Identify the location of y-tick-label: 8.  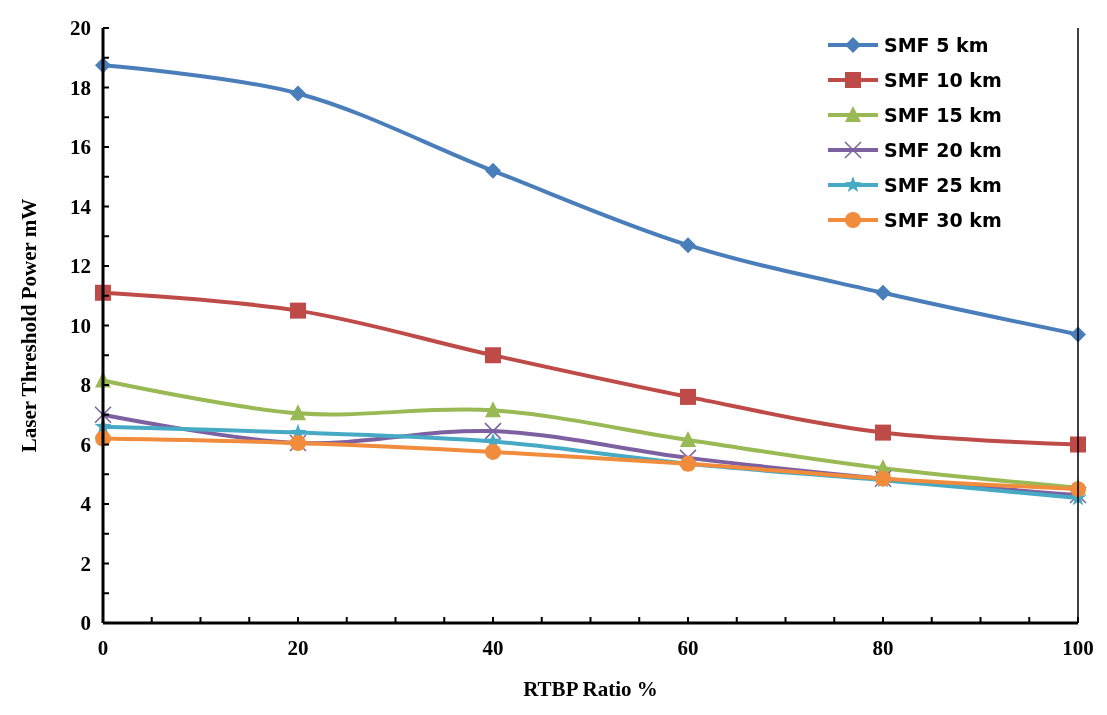
(85, 385).